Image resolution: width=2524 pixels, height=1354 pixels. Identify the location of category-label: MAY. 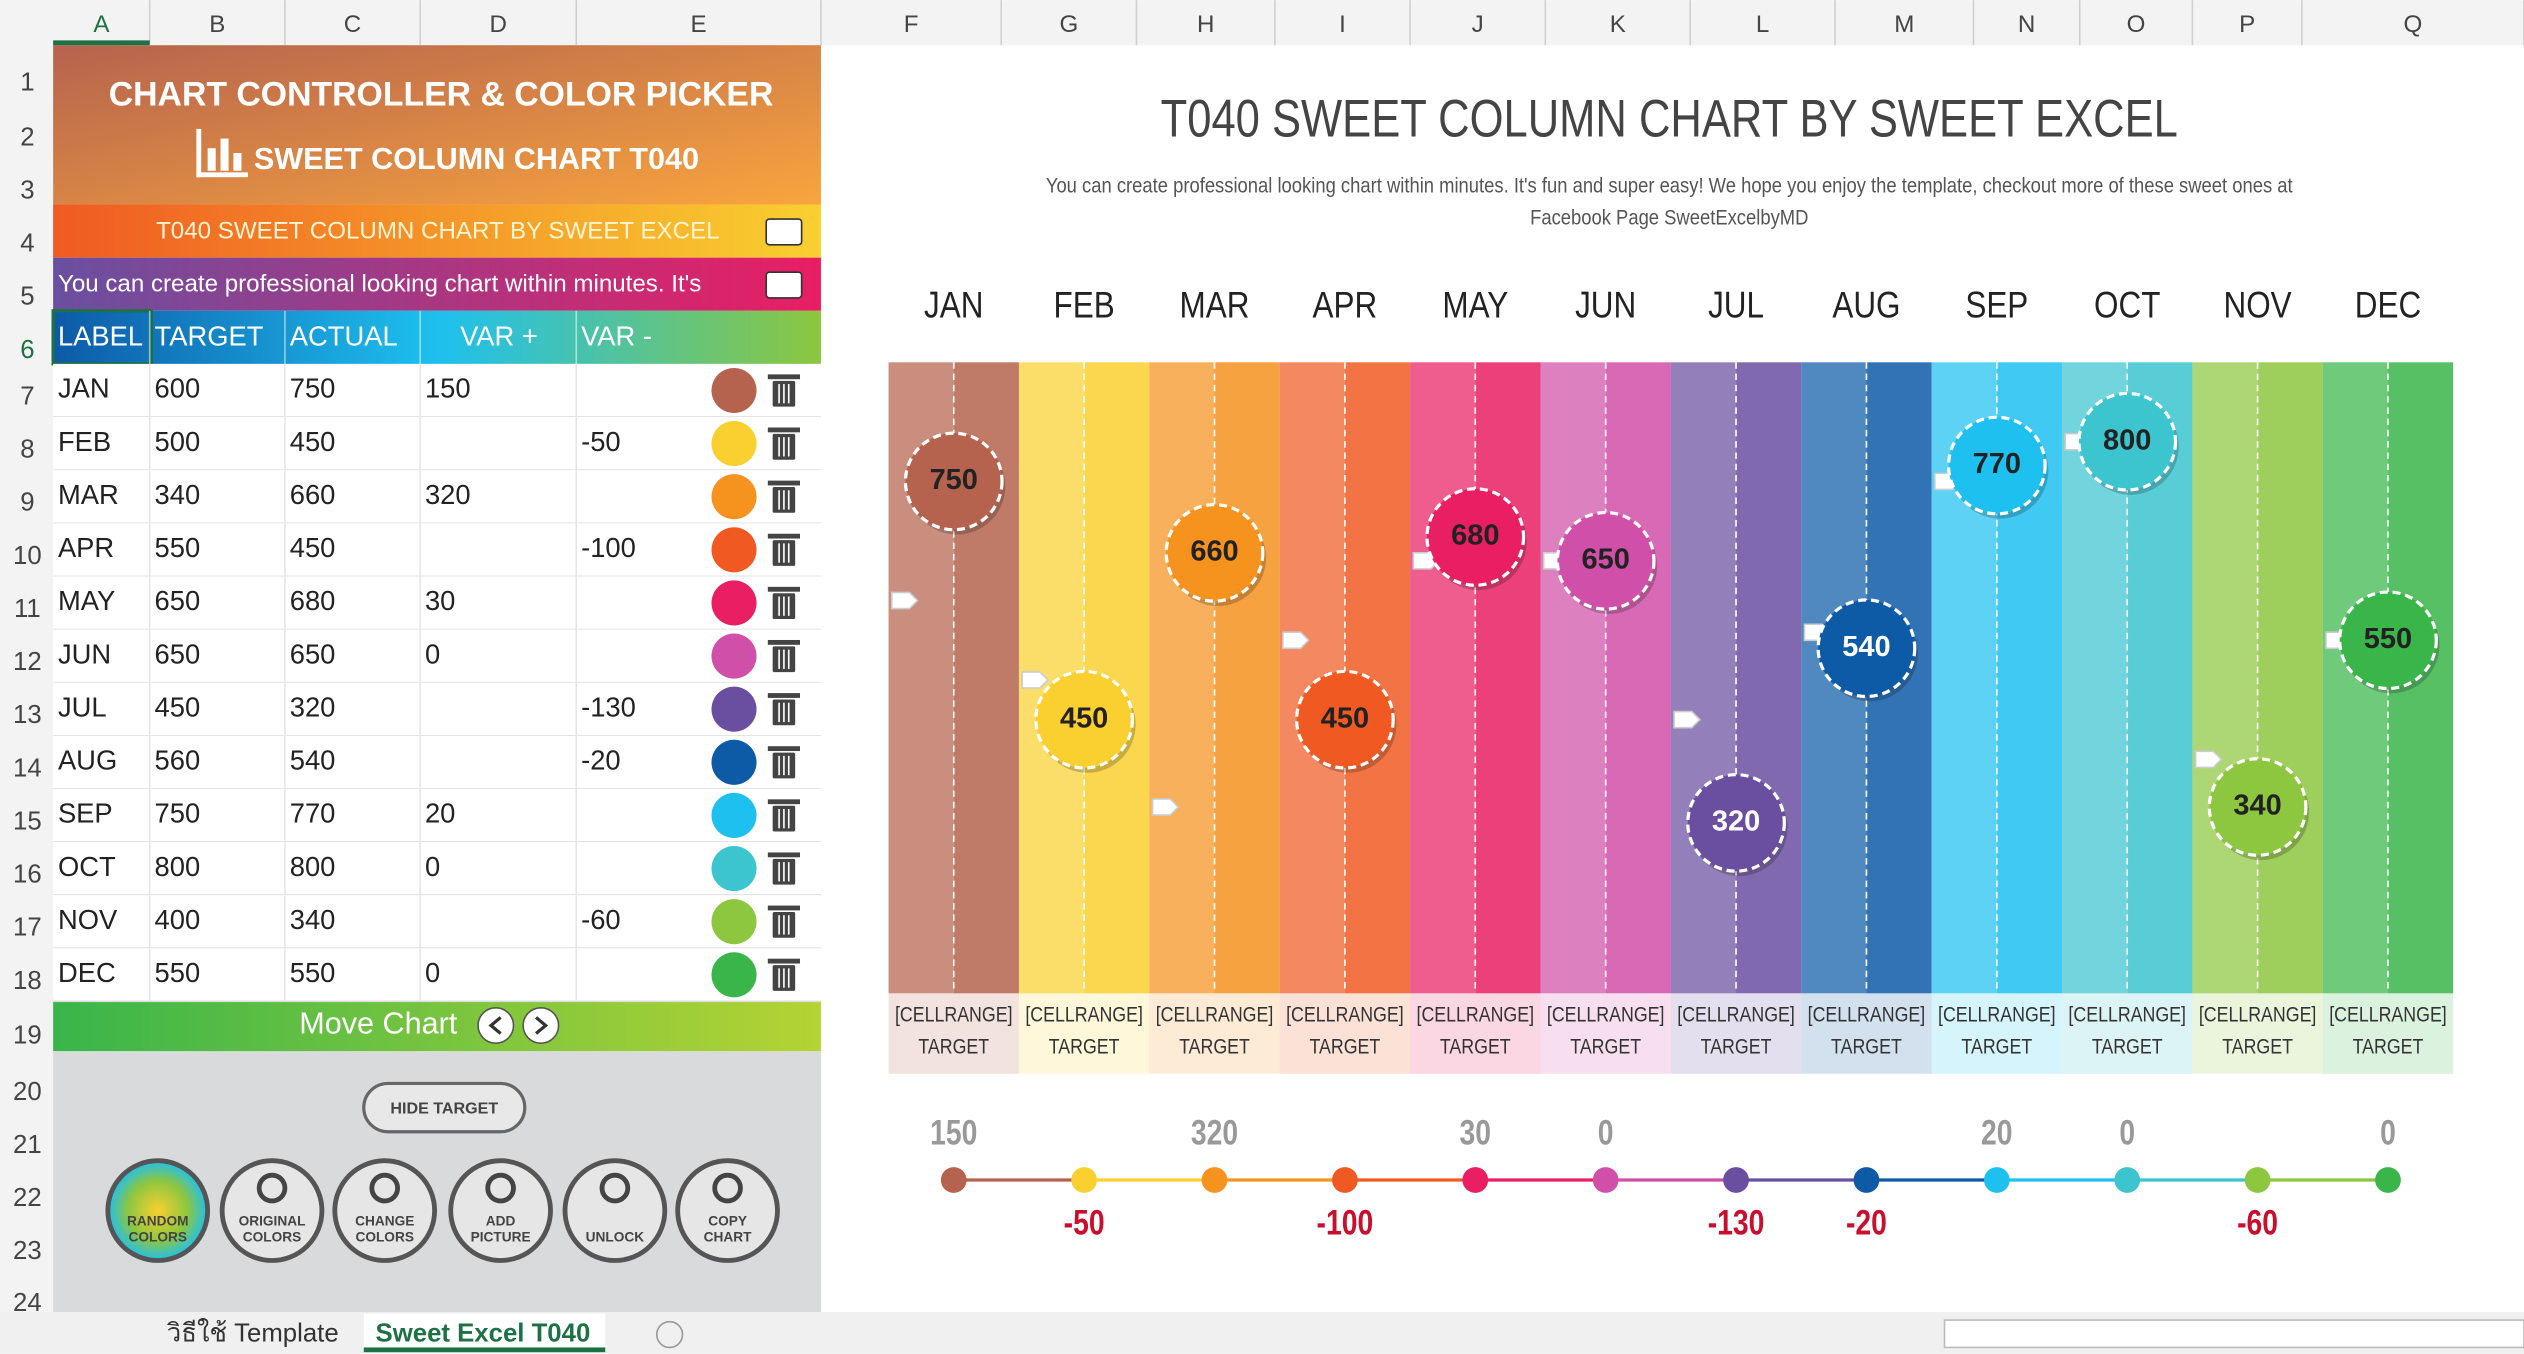
(1475, 305).